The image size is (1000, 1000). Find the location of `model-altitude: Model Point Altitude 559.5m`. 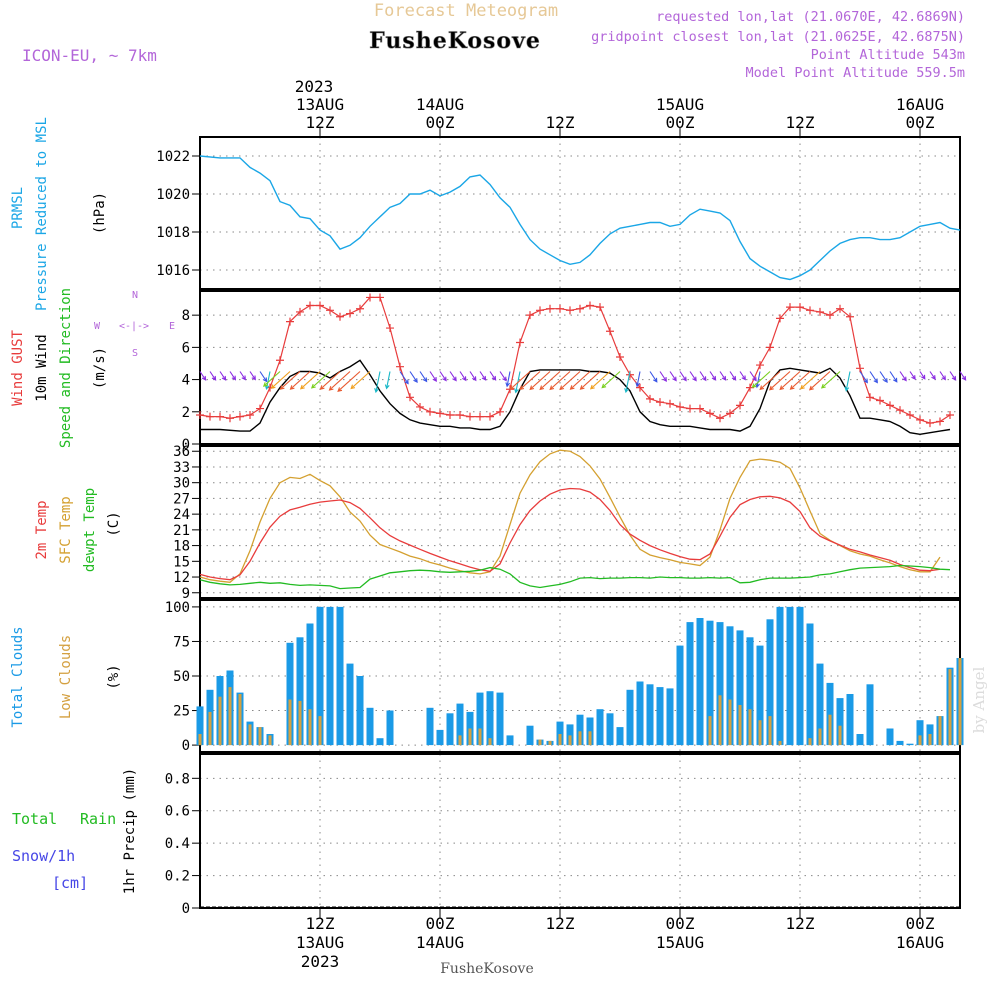

model-altitude: Model Point Altitude 559.5m is located at coordinates (855, 73).